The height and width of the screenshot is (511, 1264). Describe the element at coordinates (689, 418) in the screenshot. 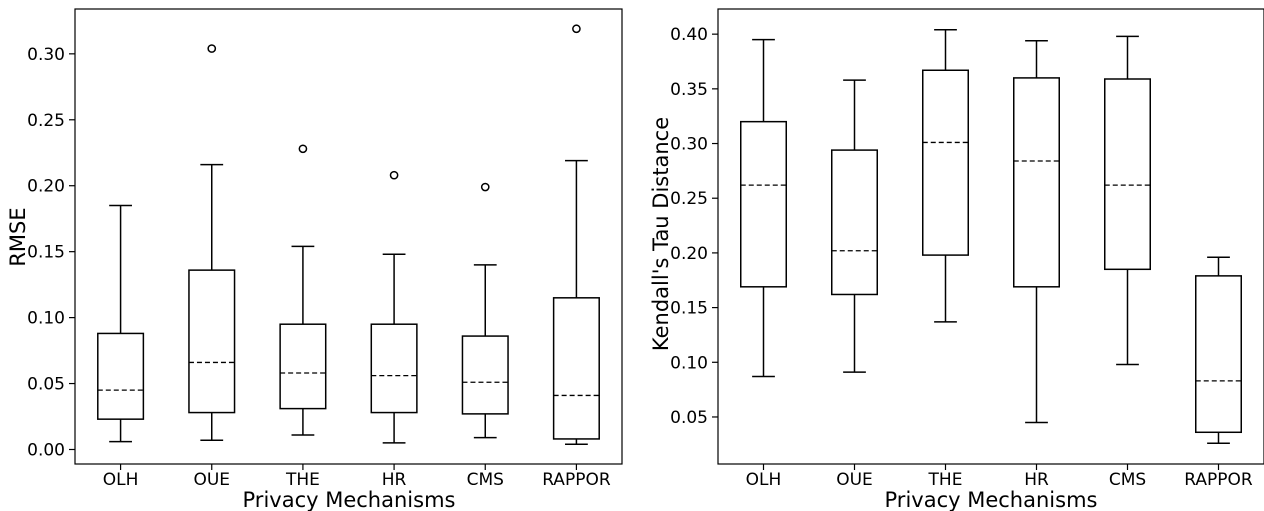

I see `kendall-tau-y-tick-label: 0.05` at that location.